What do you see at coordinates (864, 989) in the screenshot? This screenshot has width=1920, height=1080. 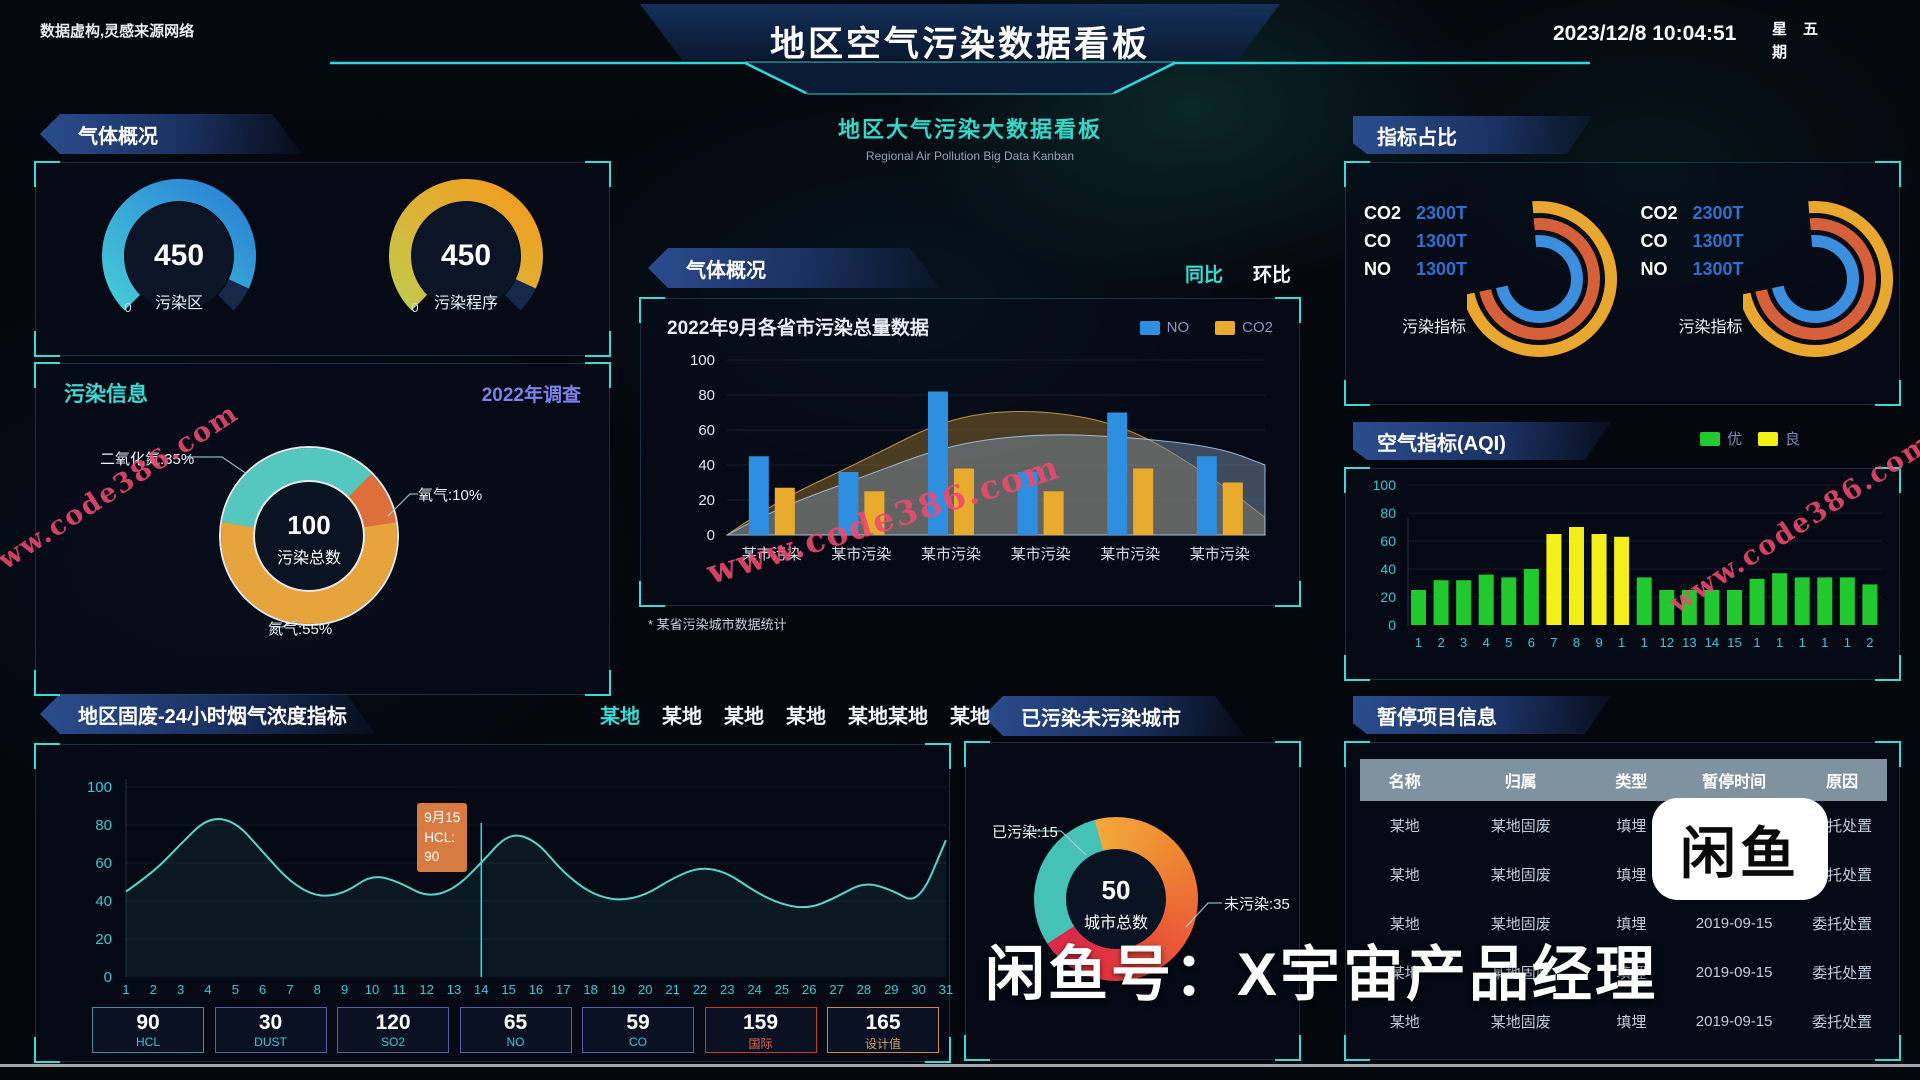 I see `x-tick: 28` at bounding box center [864, 989].